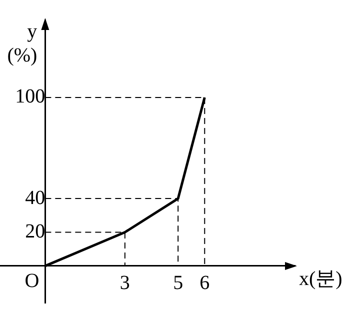  What do you see at coordinates (35, 197) in the screenshot?
I see `y-tick-label: 40` at bounding box center [35, 197].